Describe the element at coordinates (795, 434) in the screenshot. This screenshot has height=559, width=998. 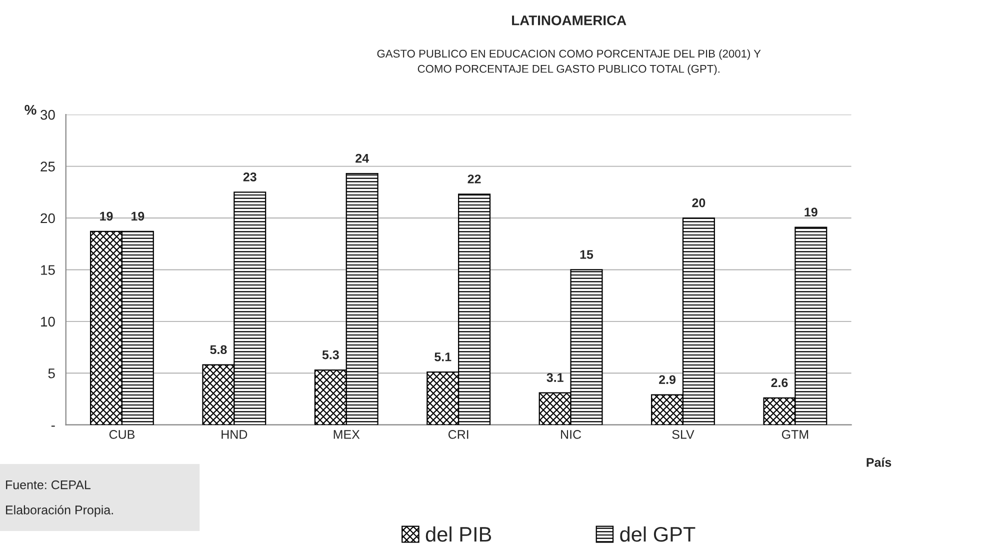
I see `x-tick-label: GTM` at that location.